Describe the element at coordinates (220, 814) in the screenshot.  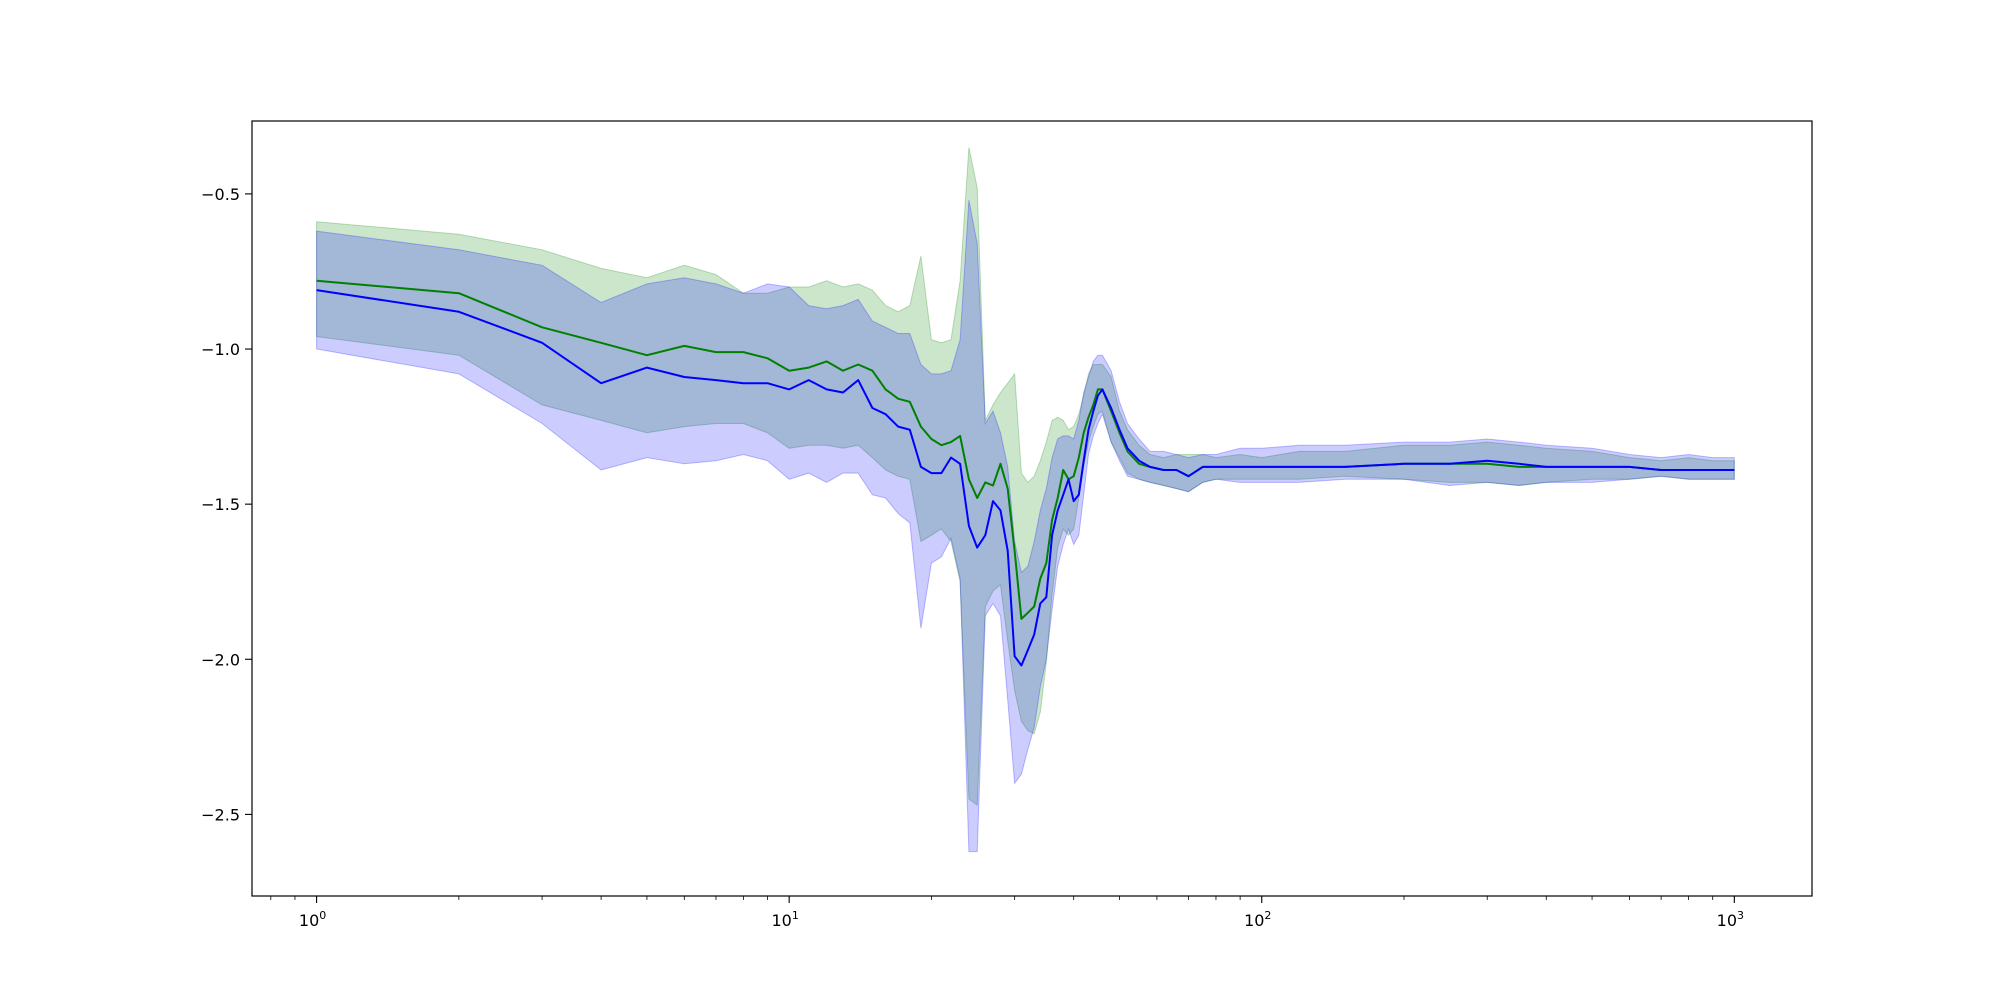
I see `y-tick-label: −2.5` at that location.